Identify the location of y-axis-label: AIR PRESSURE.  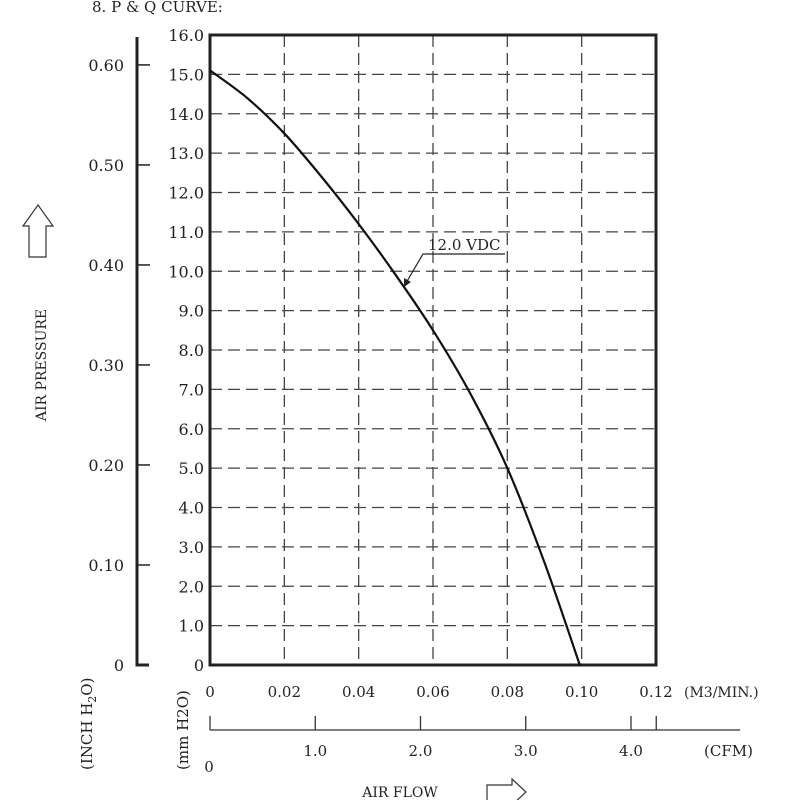
(42, 365).